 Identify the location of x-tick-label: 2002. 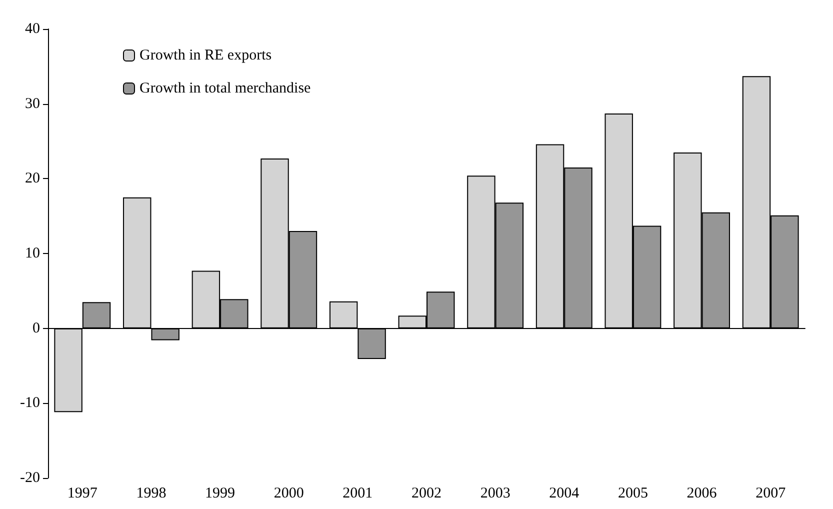
(427, 494).